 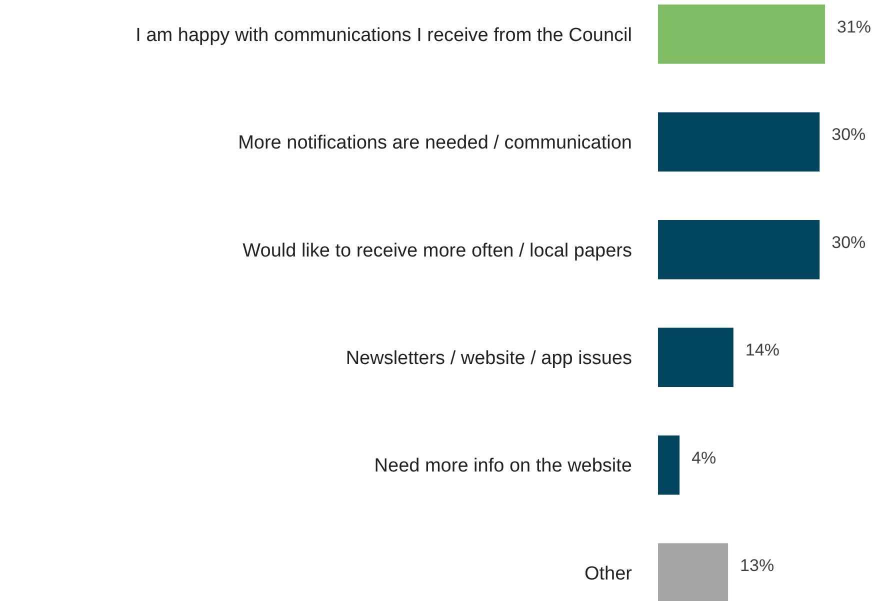 What do you see at coordinates (489, 359) in the screenshot?
I see `y-tick-label: Newsletters / website / app issues` at bounding box center [489, 359].